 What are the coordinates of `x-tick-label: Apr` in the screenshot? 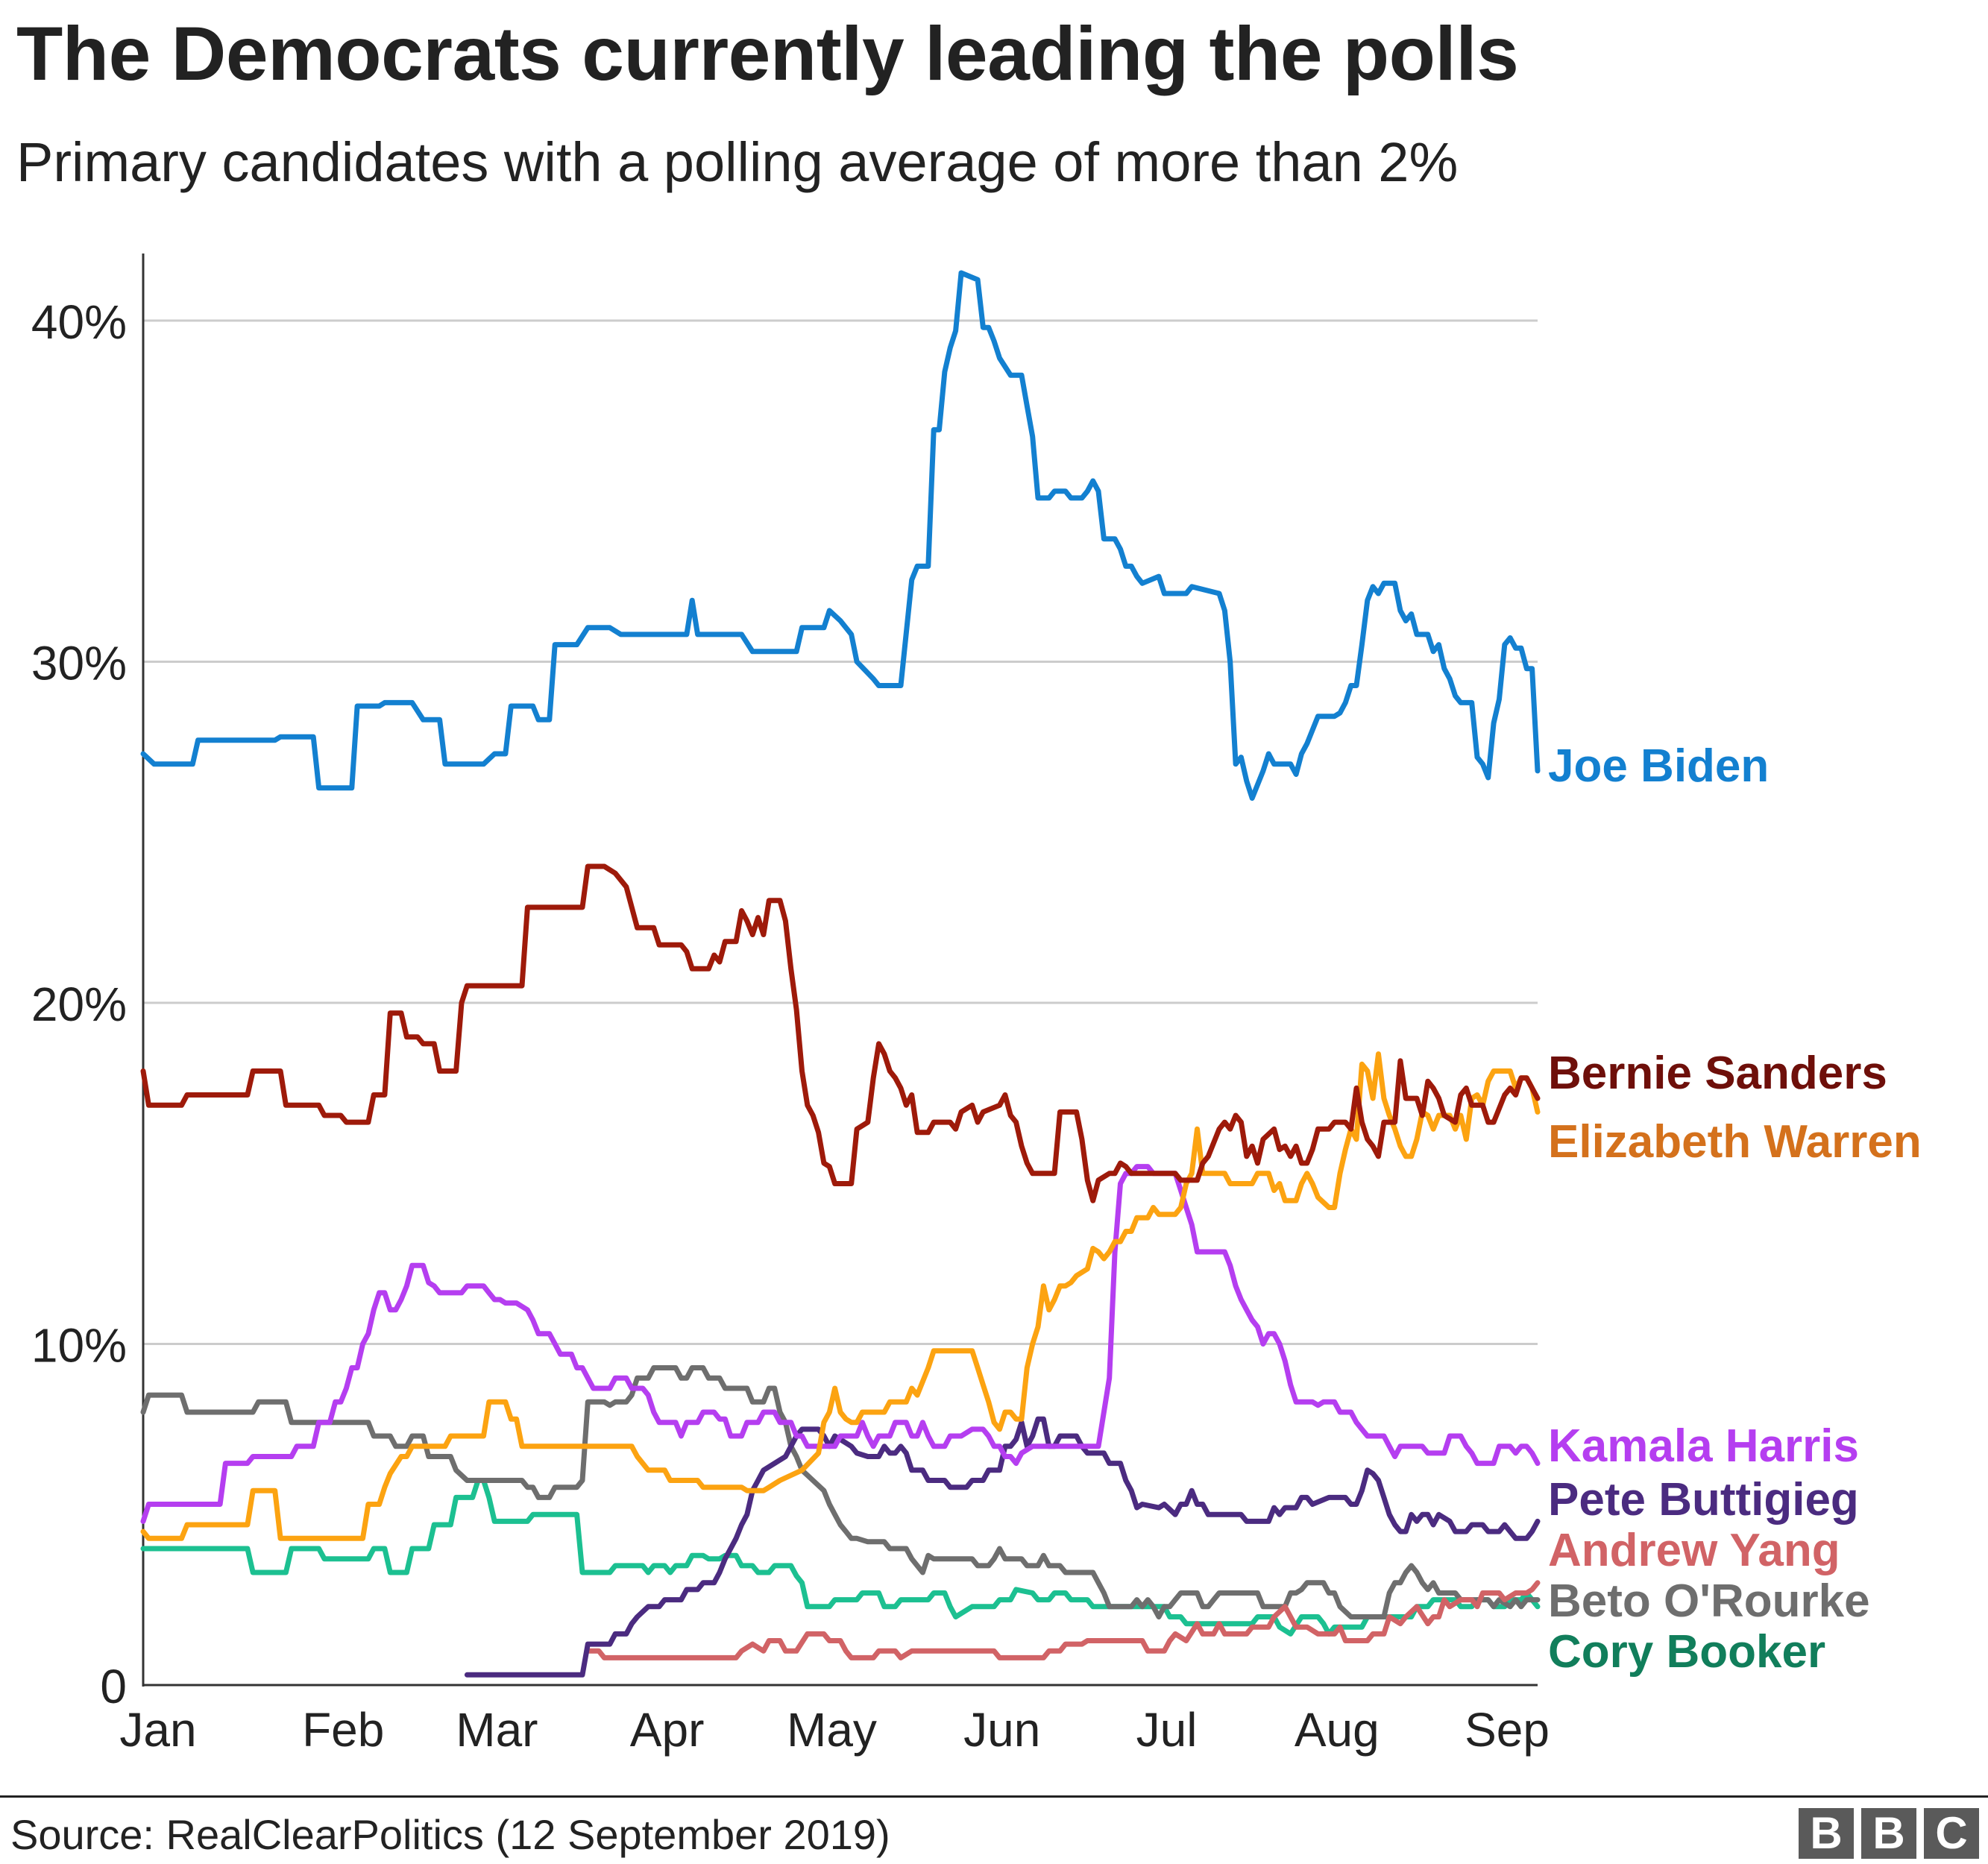 It's located at (667, 1730).